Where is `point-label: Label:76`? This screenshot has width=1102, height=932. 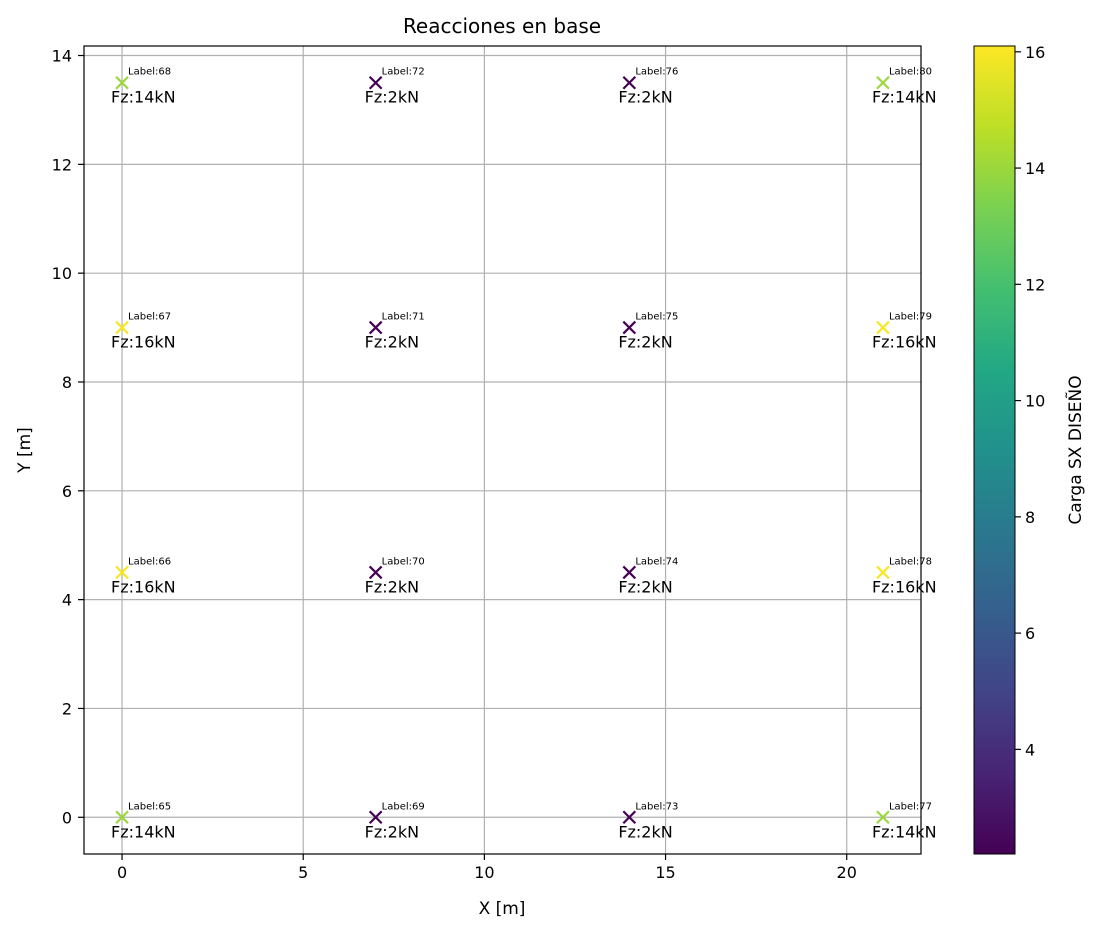 point-label: Label:76 is located at coordinates (656, 72).